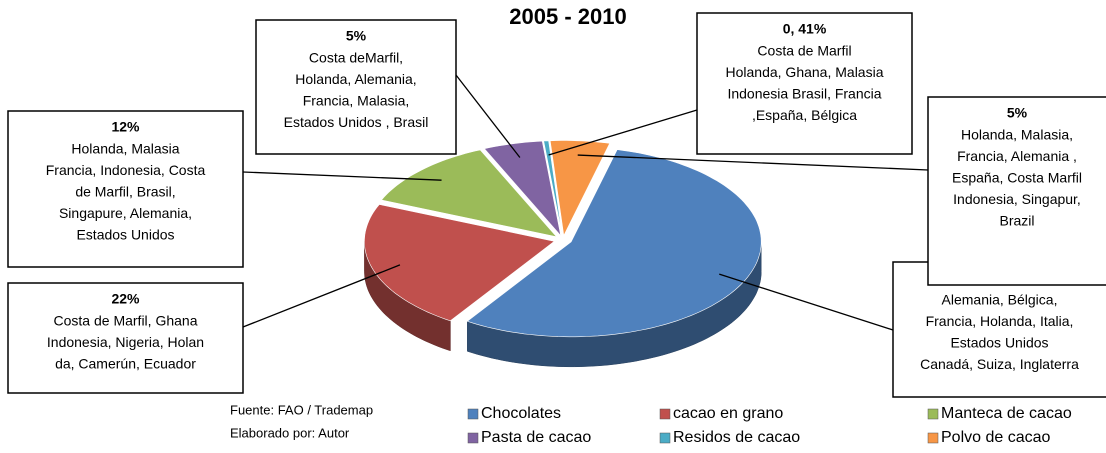 This screenshot has width=1106, height=453. What do you see at coordinates (1000, 321) in the screenshot?
I see `annotation-line: Francia, Holanda, Italia,` at bounding box center [1000, 321].